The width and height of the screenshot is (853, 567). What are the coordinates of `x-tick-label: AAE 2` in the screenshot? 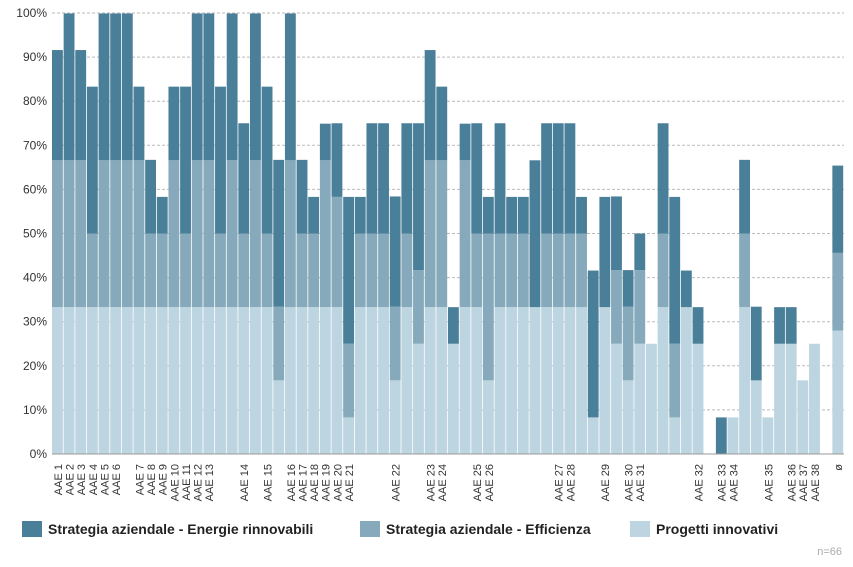 It's located at (70, 479).